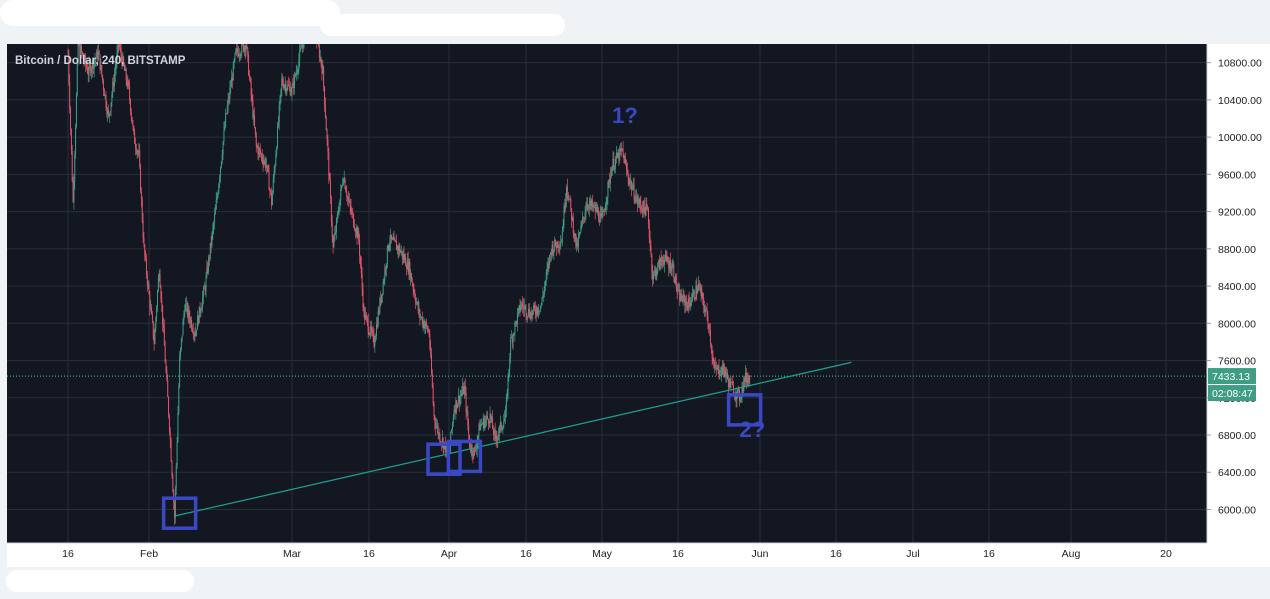  What do you see at coordinates (513, 439) in the screenshot?
I see `trendline` at bounding box center [513, 439].